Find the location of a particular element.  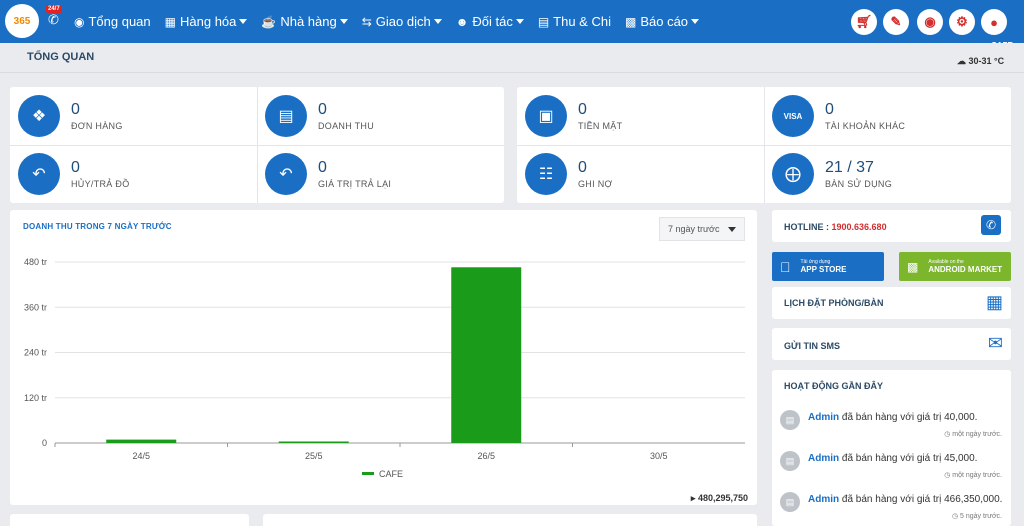

y-tick-label: 120 tr is located at coordinates (35, 398).